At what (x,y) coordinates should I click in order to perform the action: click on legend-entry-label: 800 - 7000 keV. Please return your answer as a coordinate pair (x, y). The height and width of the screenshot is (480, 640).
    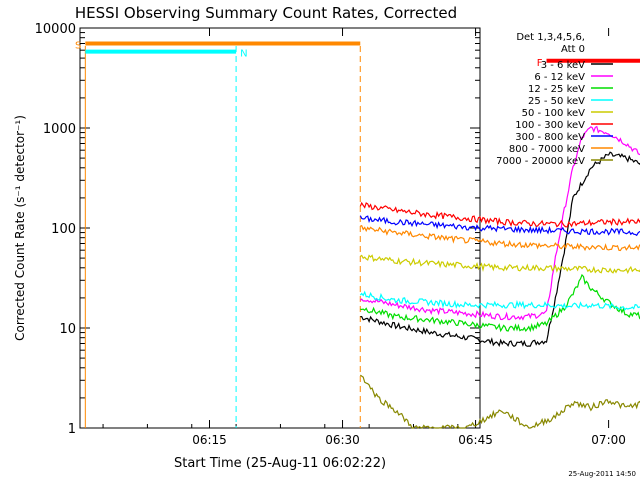
    Looking at the image, I should click on (547, 149).